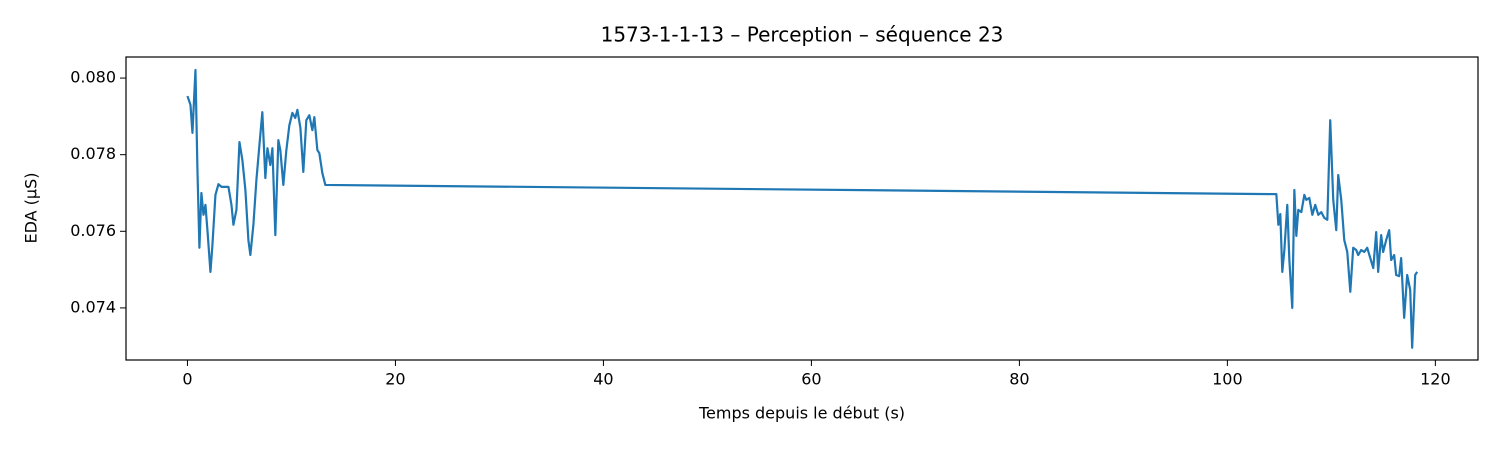 The height and width of the screenshot is (450, 1500). Describe the element at coordinates (603, 379) in the screenshot. I see `x-tick-label: 40` at that location.